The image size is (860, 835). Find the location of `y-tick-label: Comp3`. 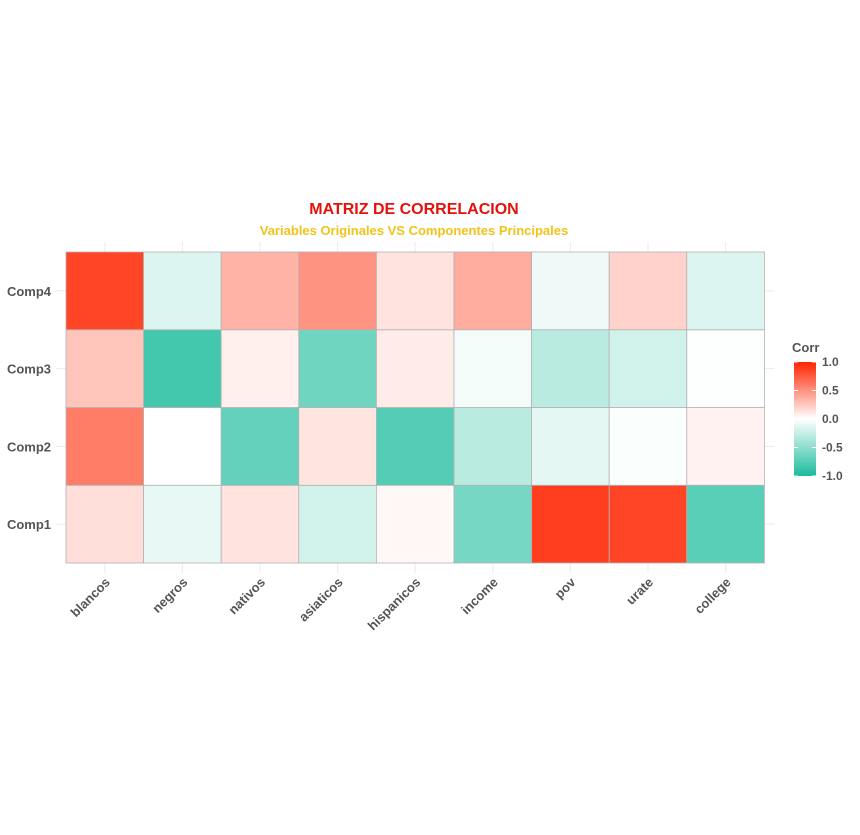

y-tick-label: Comp3 is located at coordinates (29, 369).